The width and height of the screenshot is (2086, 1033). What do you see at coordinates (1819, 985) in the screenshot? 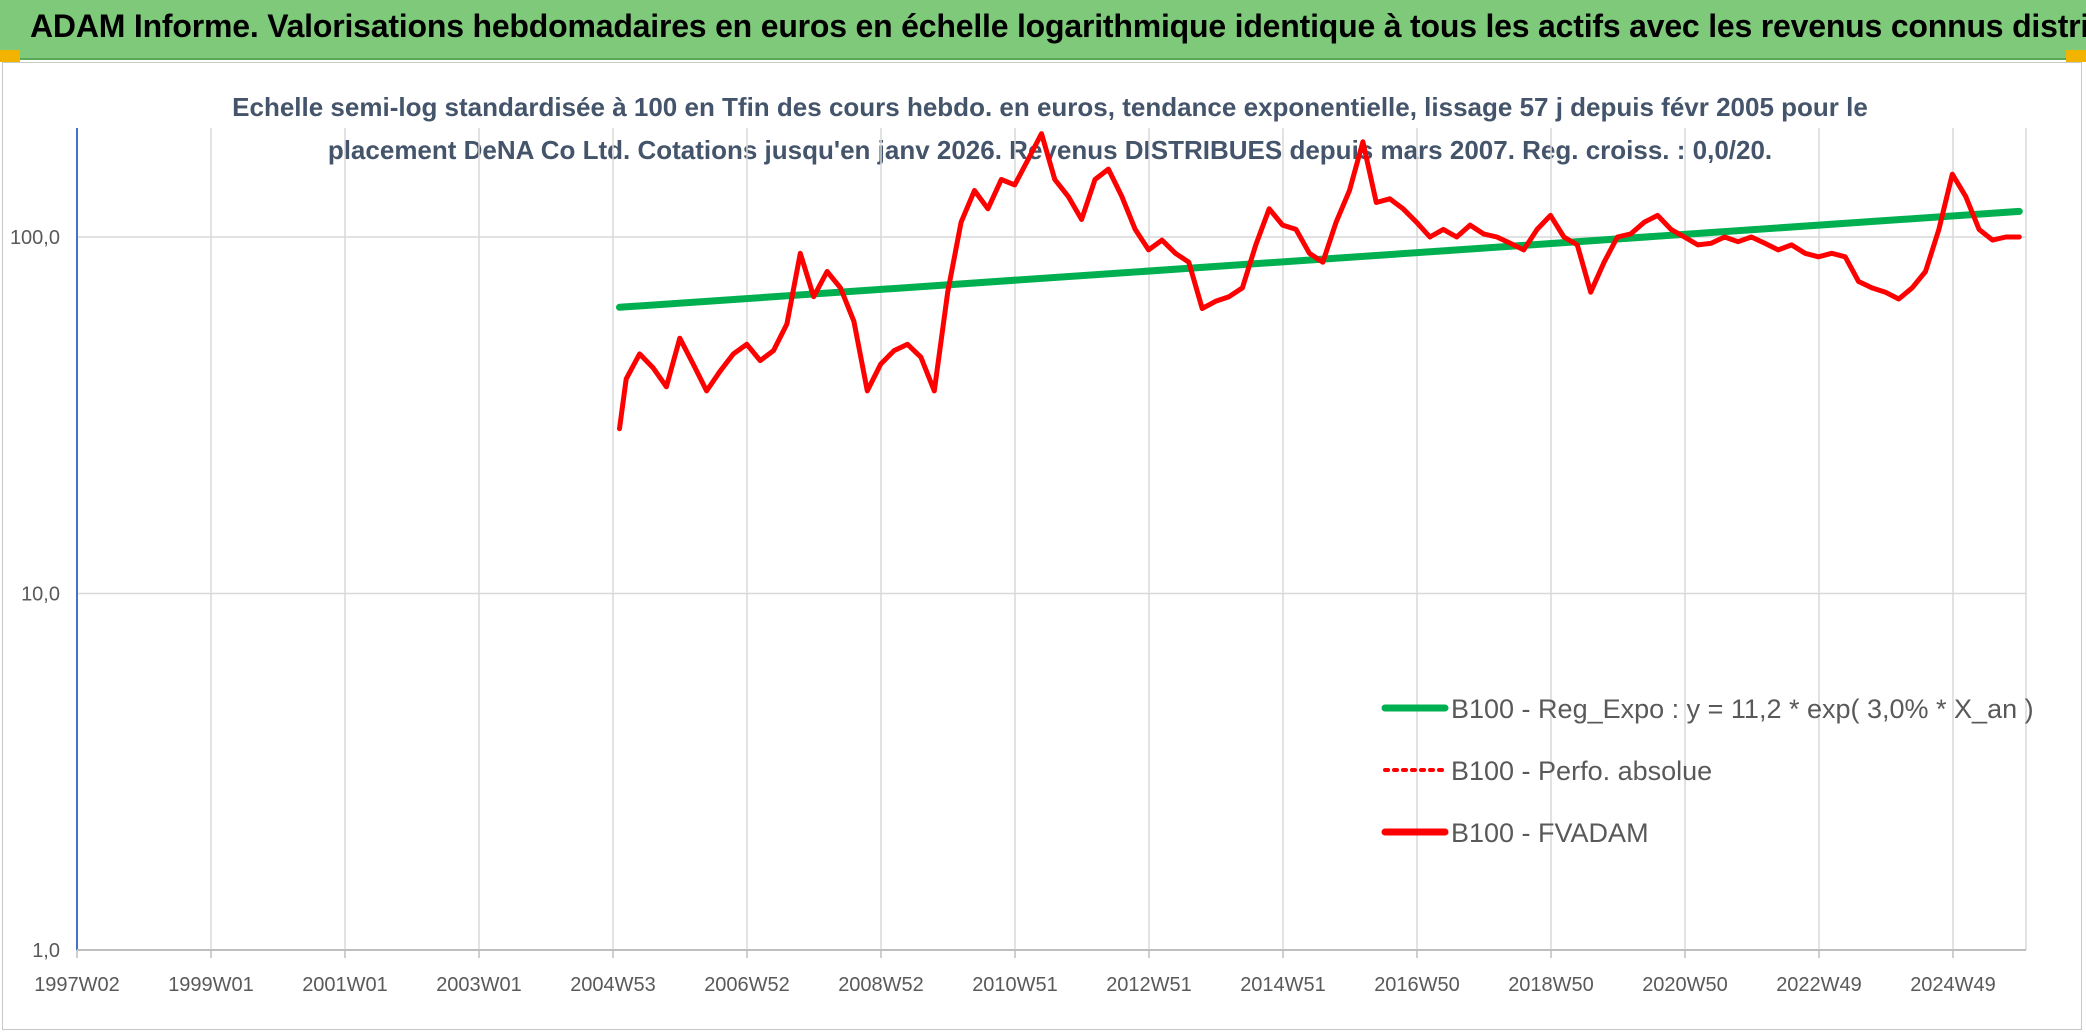
I see `x-tick-label: 2022W49` at bounding box center [1819, 985].